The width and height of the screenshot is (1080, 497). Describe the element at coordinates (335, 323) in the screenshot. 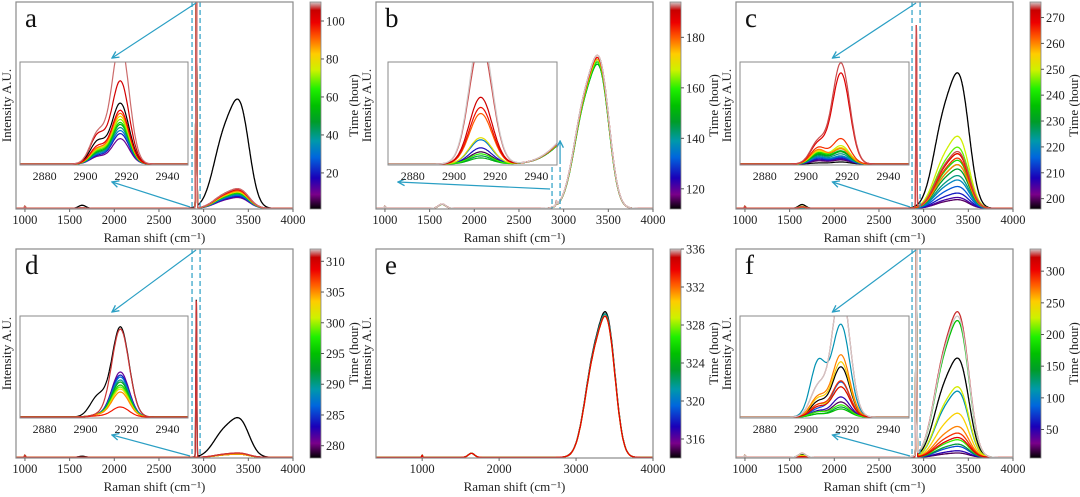

I see `colorbar-tick-label: 300` at that location.